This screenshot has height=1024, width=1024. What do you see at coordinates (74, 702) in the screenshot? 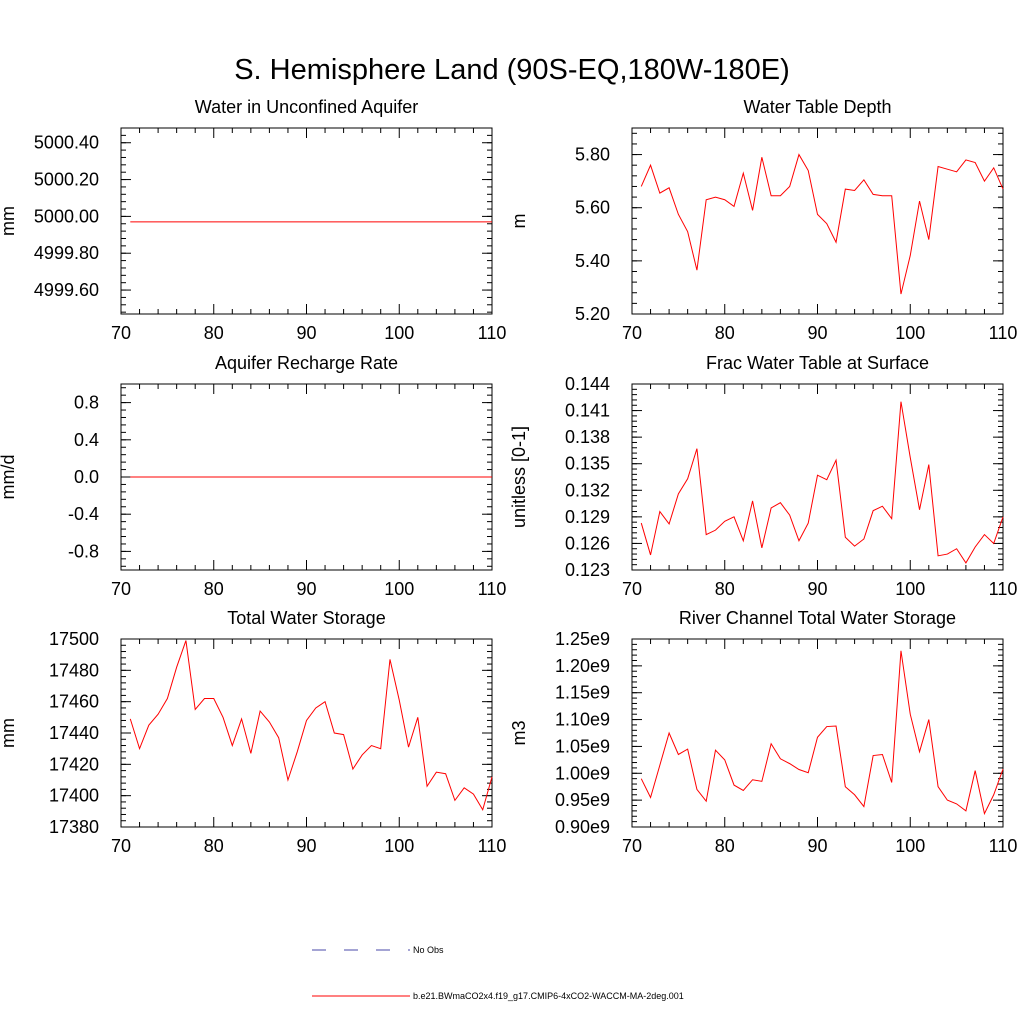
I see `y-tick-label: 17460` at bounding box center [74, 702].